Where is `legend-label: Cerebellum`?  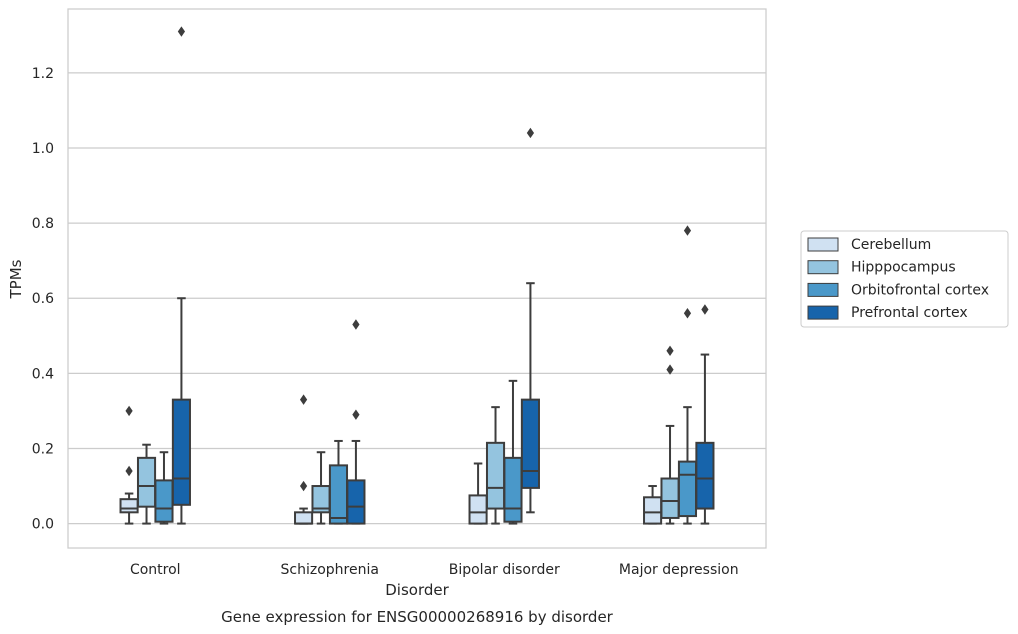
legend-label: Cerebellum is located at coordinates (891, 245).